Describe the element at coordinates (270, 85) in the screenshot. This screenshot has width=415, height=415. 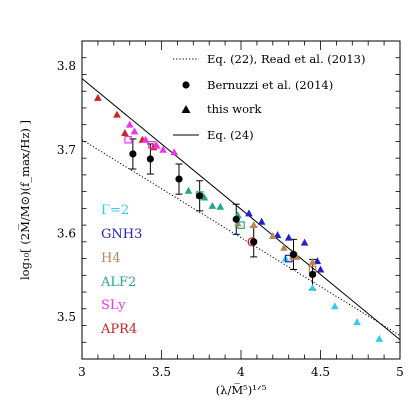
I see `legend-text-bernuzzi: Bernuzzi et al. (2014)` at that location.